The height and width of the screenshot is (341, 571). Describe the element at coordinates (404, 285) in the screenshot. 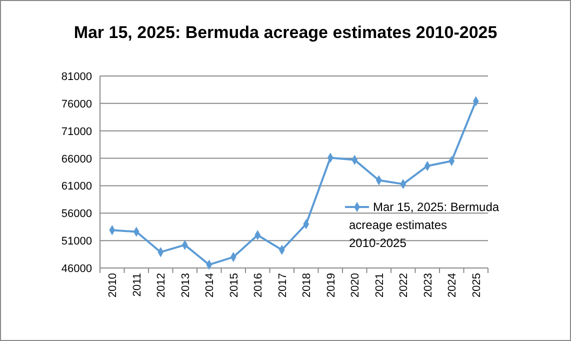

I see `x-tick-label: 2022` at that location.